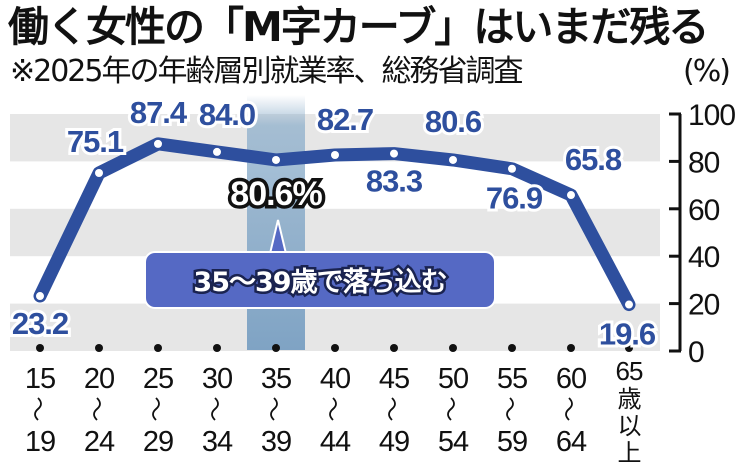 The image size is (750, 467). What do you see at coordinates (394, 379) in the screenshot?
I see `svg-text: 45` at bounding box center [394, 379].